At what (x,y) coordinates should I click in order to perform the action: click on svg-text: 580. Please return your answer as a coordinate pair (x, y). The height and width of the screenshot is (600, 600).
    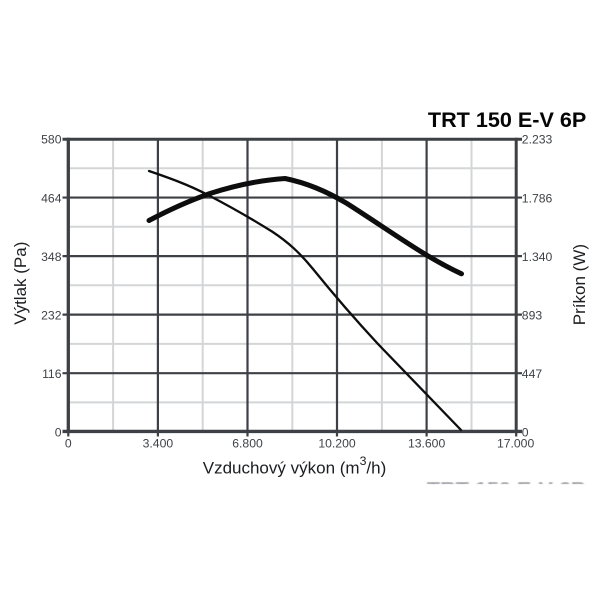
    Looking at the image, I should click on (51, 140).